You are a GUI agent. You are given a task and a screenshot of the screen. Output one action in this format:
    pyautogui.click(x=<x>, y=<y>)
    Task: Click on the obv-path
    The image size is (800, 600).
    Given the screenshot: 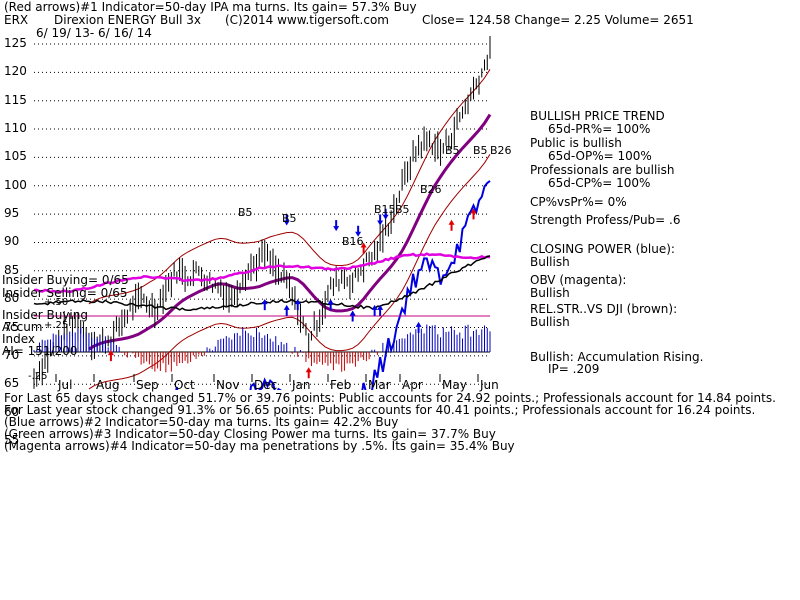 What is the action you would take?
    pyautogui.click(x=262, y=273)
    